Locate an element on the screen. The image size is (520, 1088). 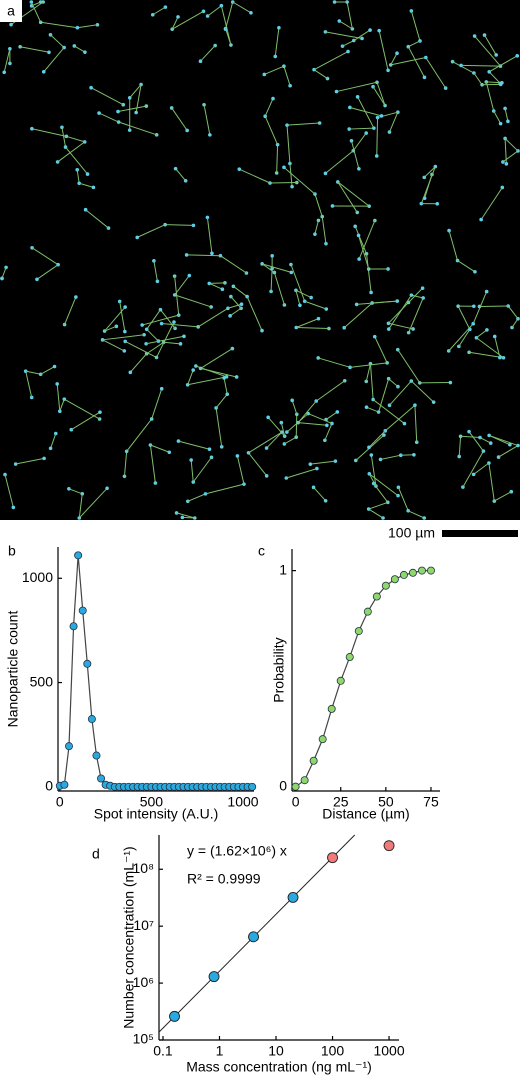
x-axis-label: Mass concentration (ng mL⁻¹) is located at coordinates (279, 1067).